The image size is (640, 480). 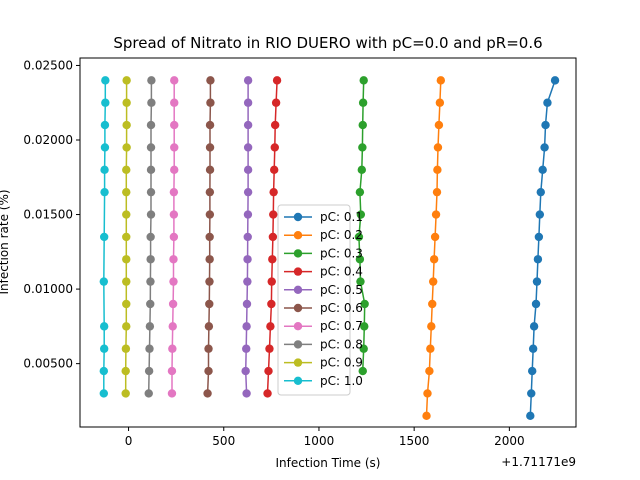 I want to click on legend-label: pC: 0.1, so click(x=341, y=217).